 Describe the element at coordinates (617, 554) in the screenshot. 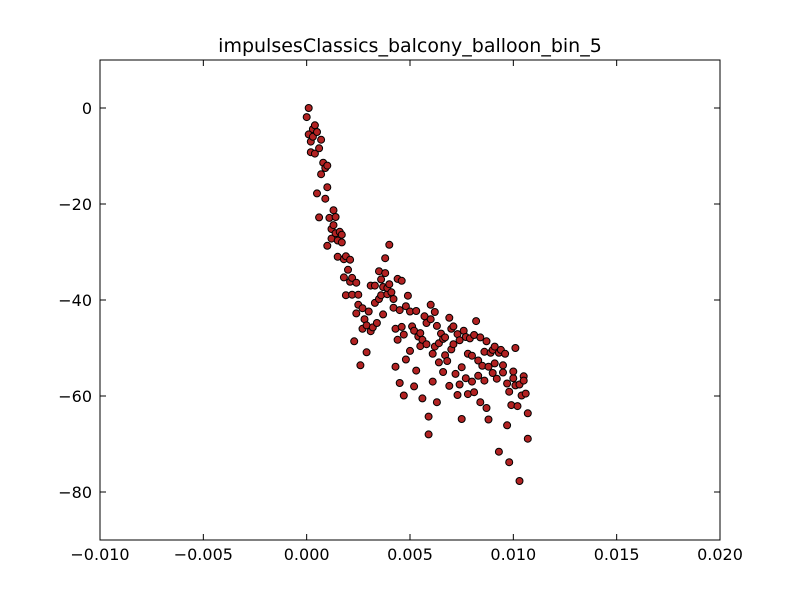

I see `x-tick-label: 0.015` at that location.